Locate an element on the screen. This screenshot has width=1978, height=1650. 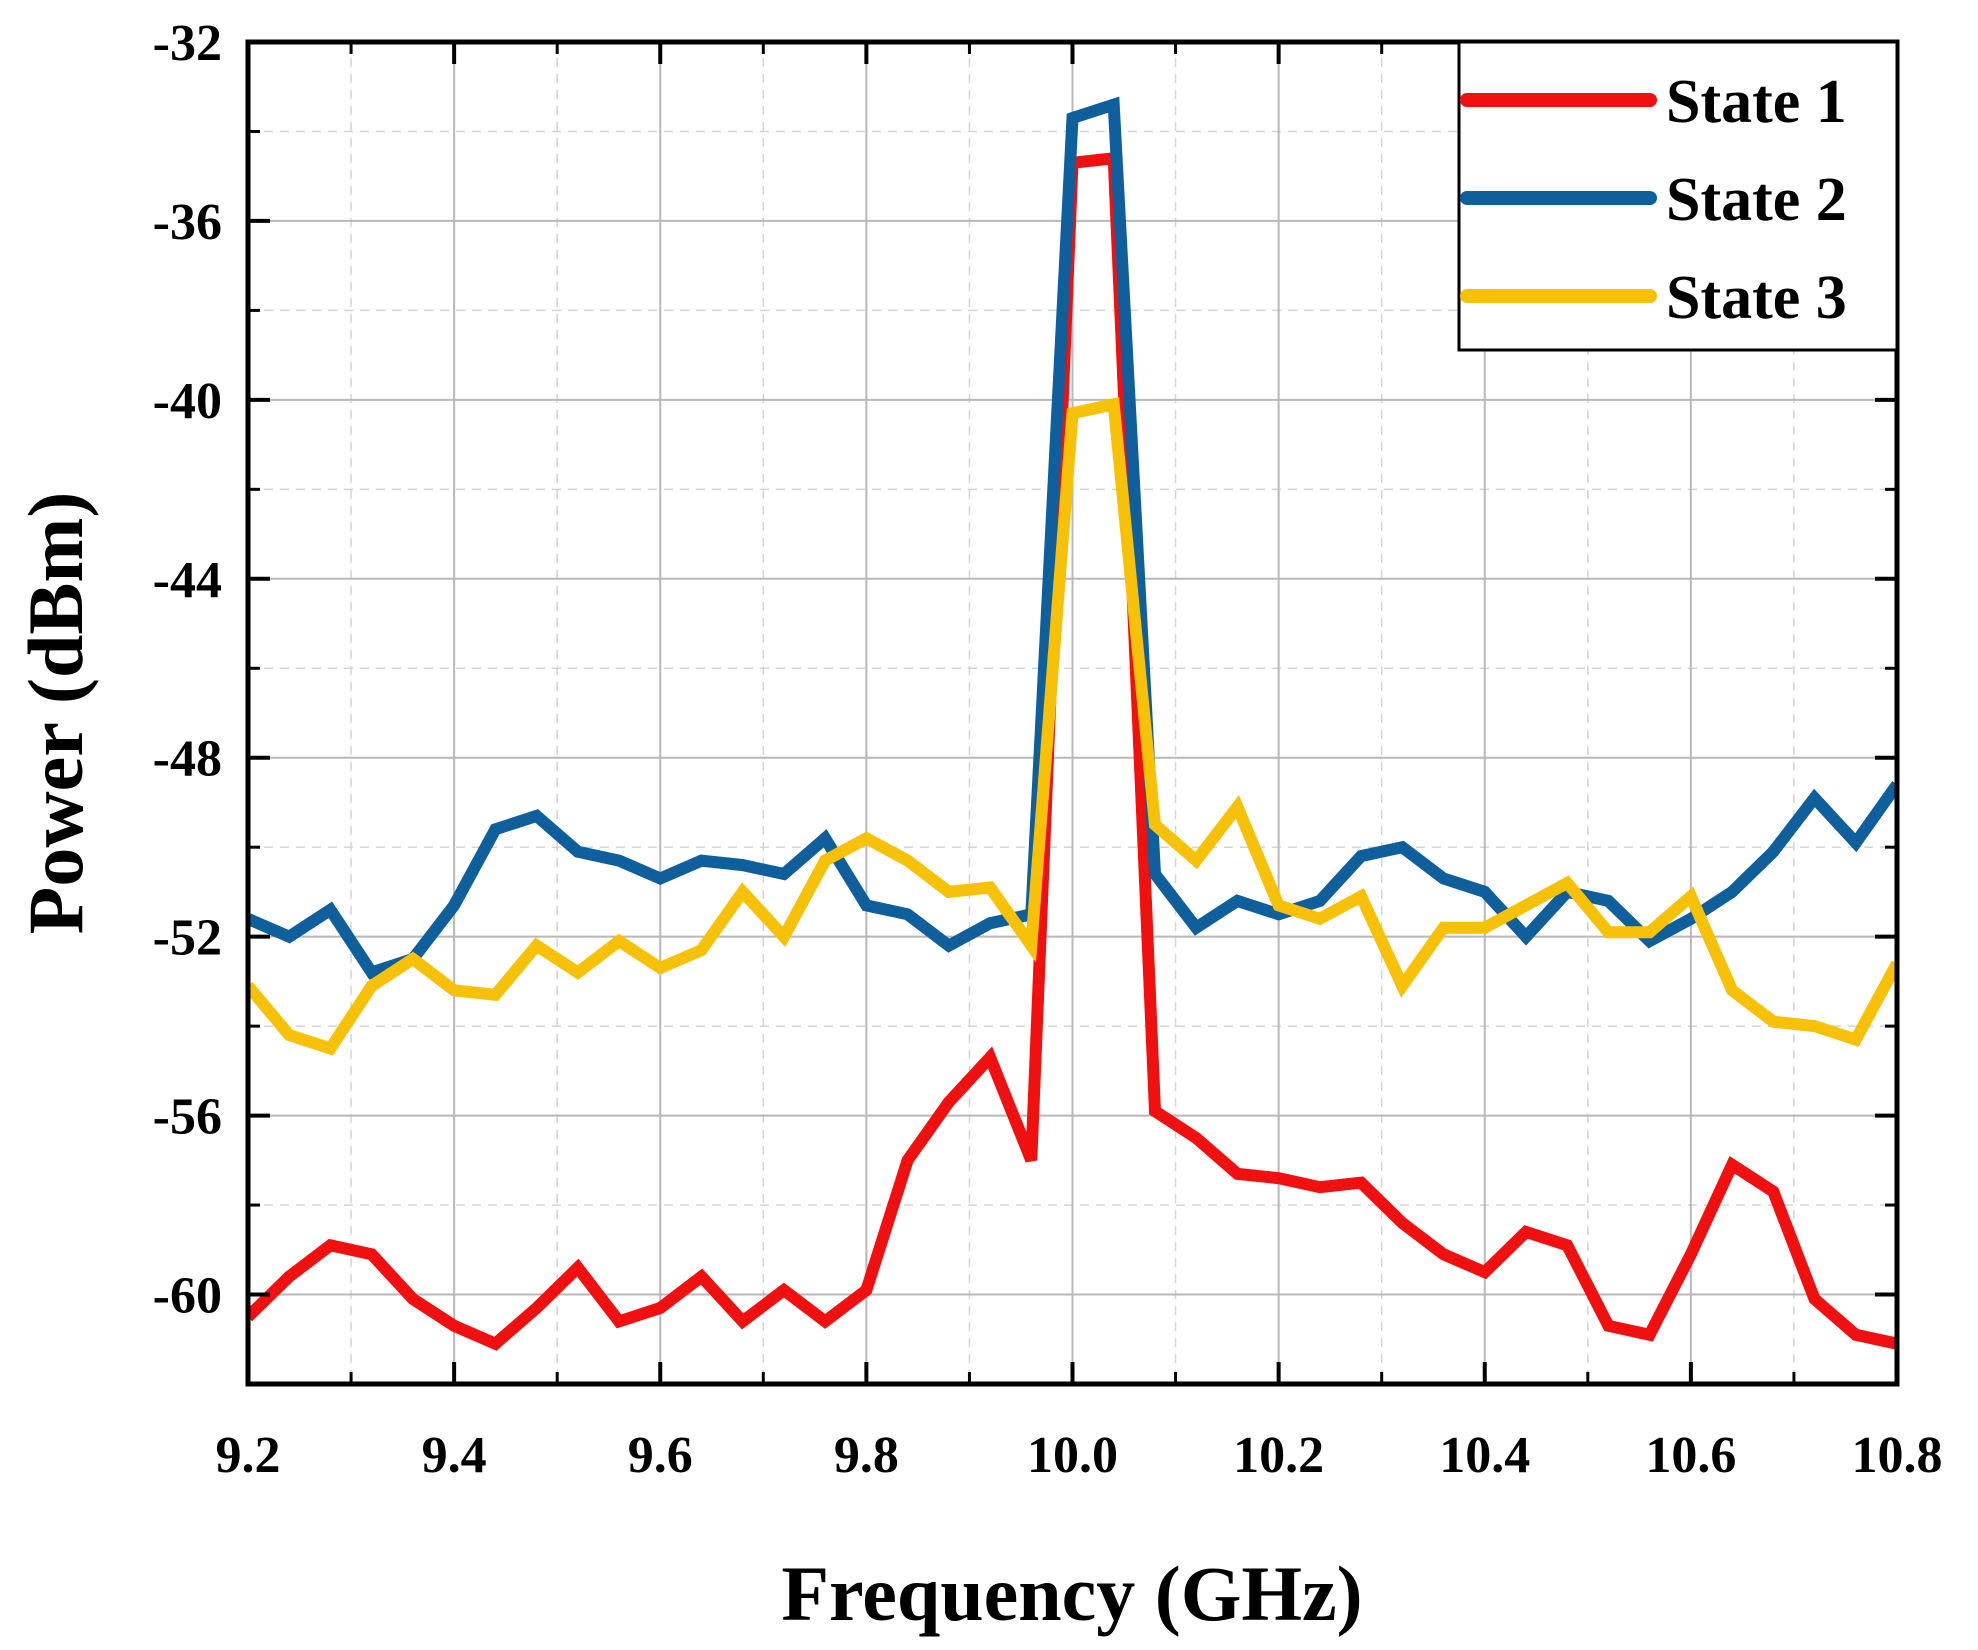
x-tick-label: 10.0 is located at coordinates (1072, 1455).